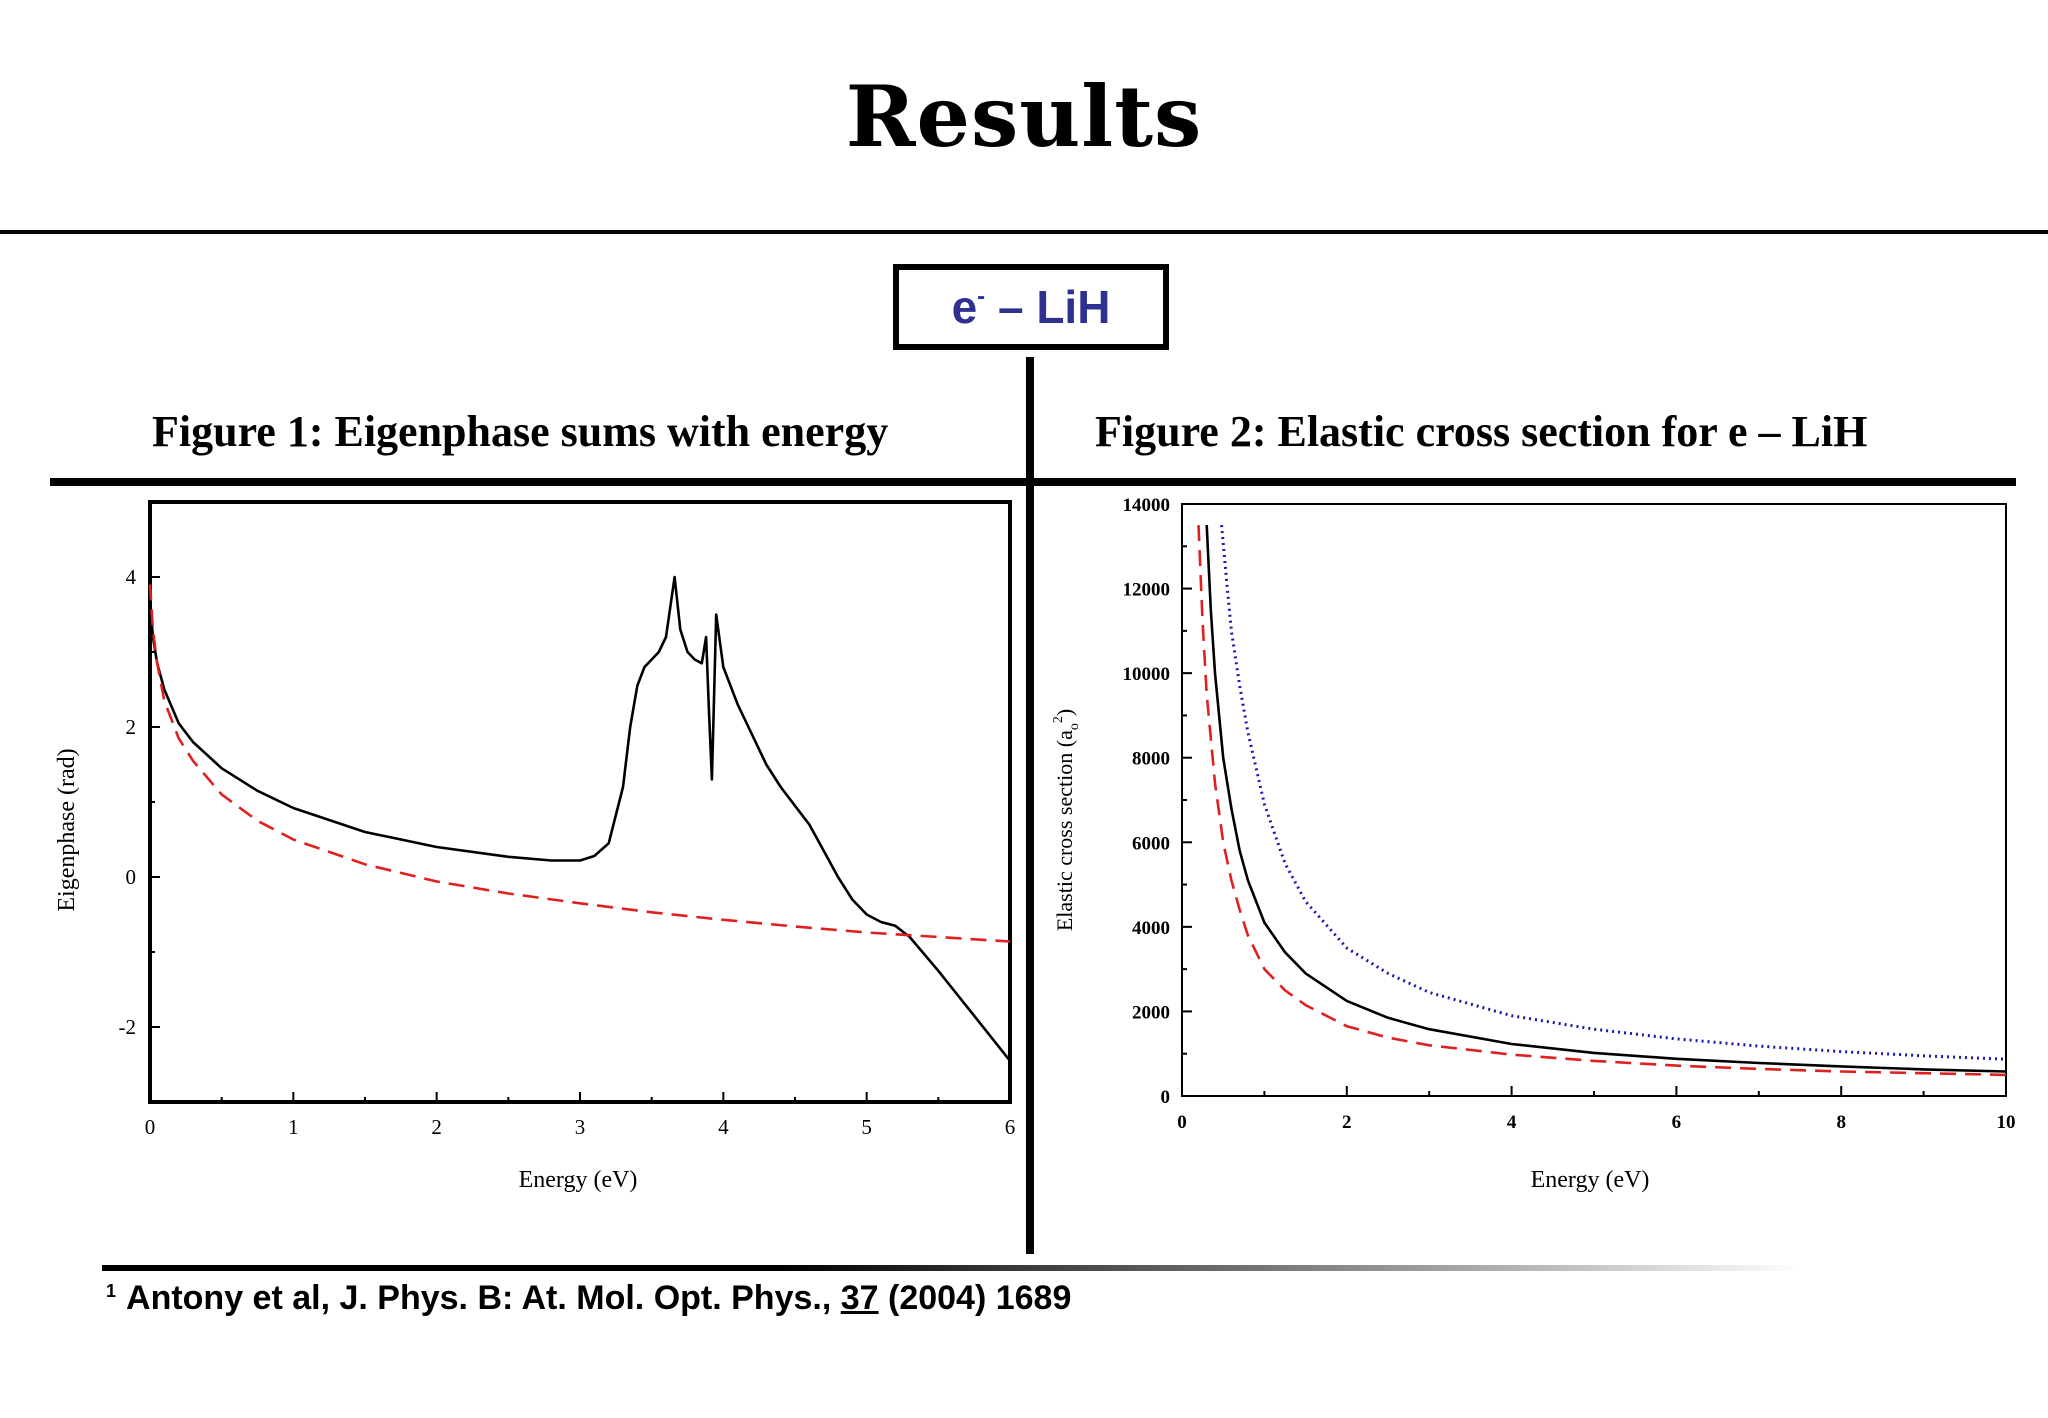 This screenshot has height=1418, width=2048. I want to click on chart-1-xtick-label: 6, so click(1010, 1127).